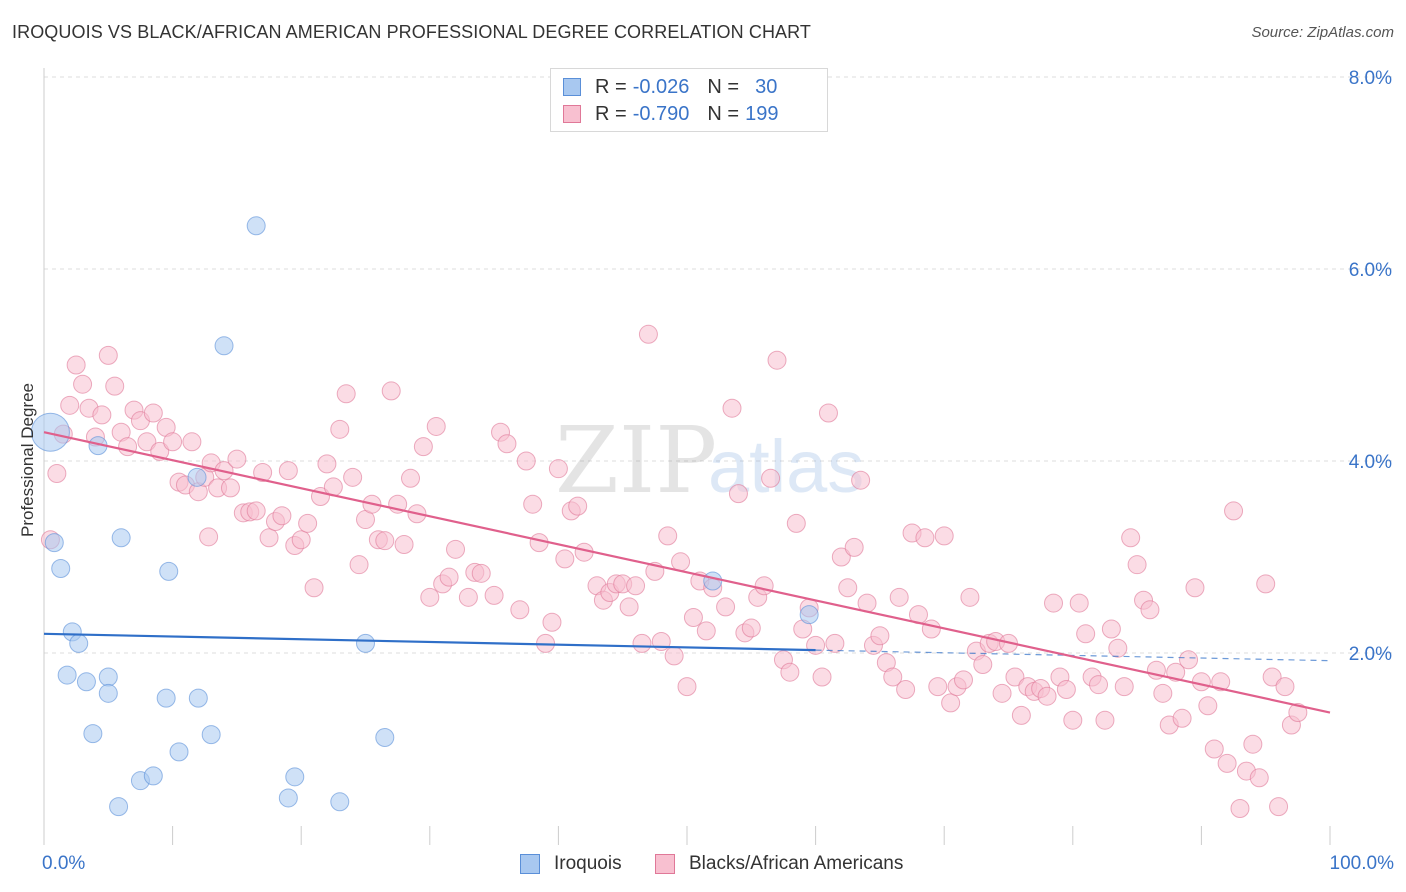 Image resolution: width=1406 pixels, height=892 pixels. Describe the element at coordinates (611, 113) in the screenshot. I see `r-label: R =` at that location.